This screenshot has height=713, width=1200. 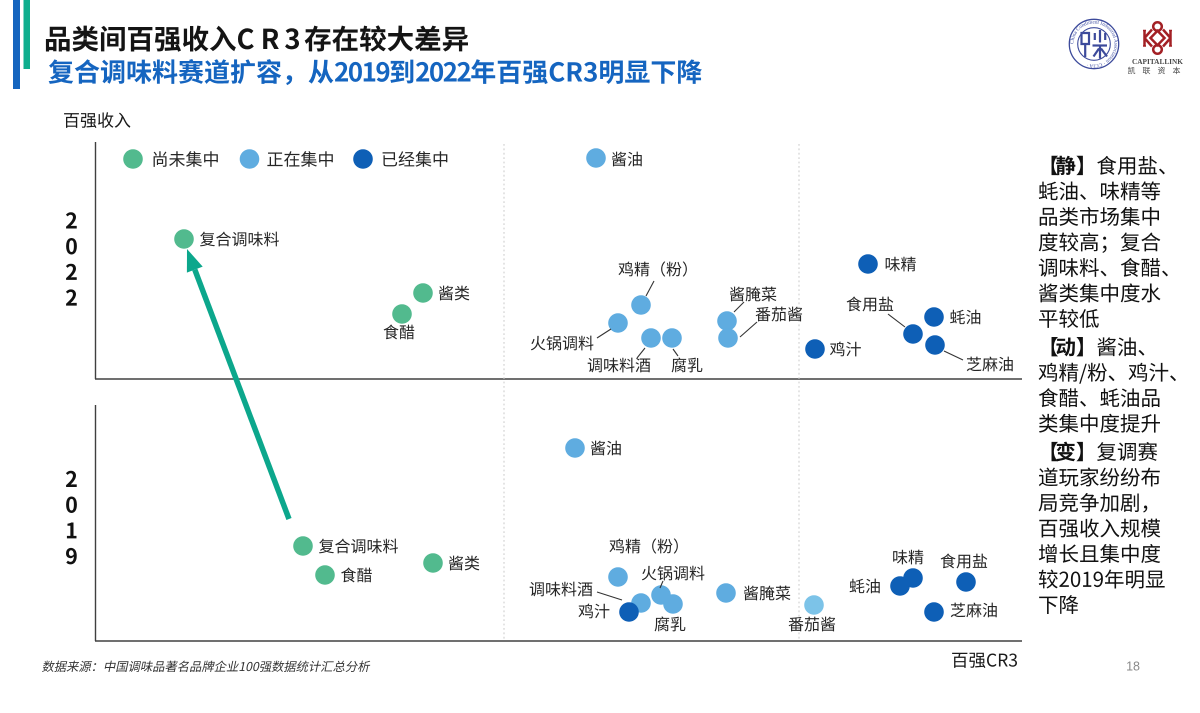 I want to click on svg-text: 18, so click(x=1133, y=667).